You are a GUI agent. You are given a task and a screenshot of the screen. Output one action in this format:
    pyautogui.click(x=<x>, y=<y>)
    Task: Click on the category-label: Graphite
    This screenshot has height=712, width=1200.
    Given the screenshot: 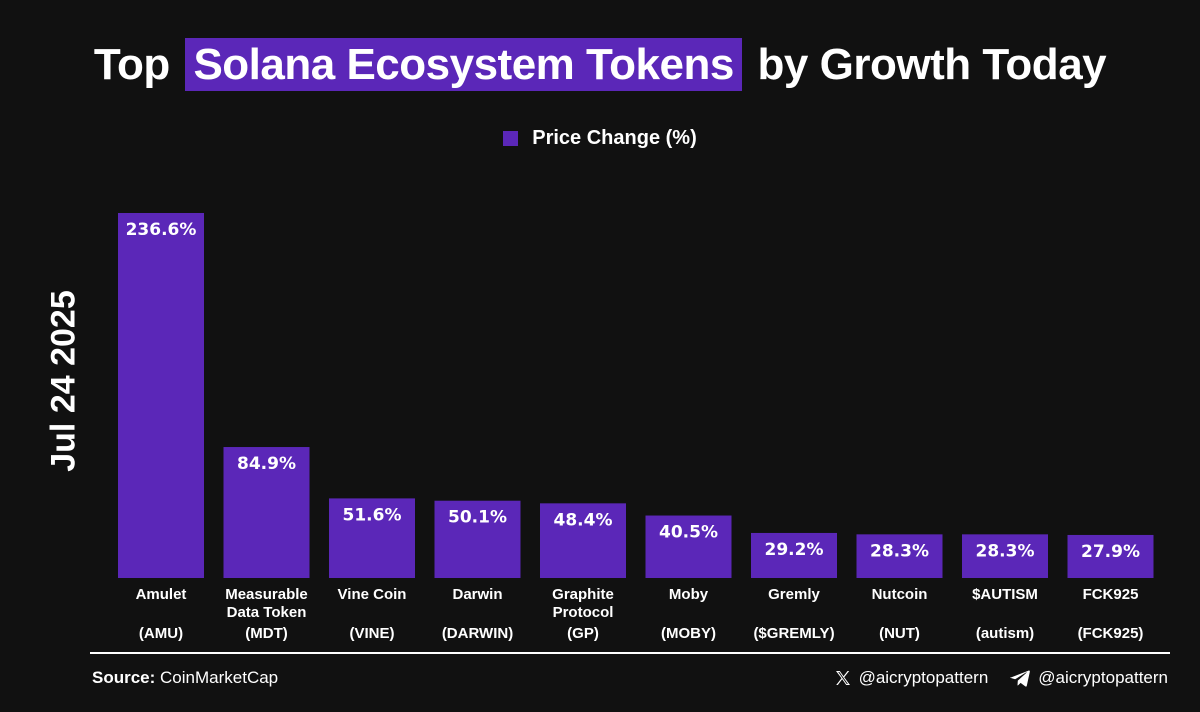 What is the action you would take?
    pyautogui.click(x=583, y=594)
    